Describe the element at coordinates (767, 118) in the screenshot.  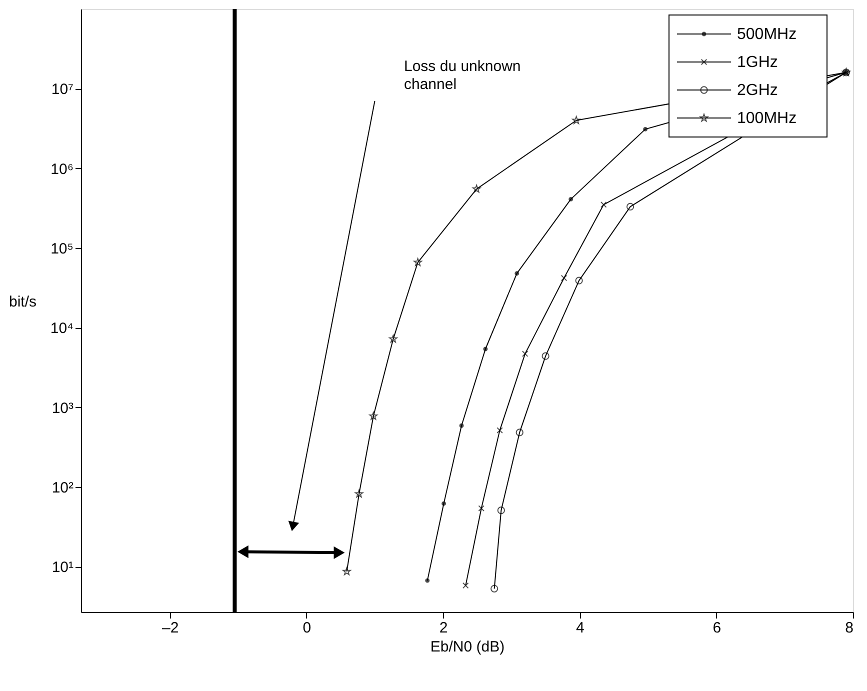
I see `legend-label: 100MHz` at that location.